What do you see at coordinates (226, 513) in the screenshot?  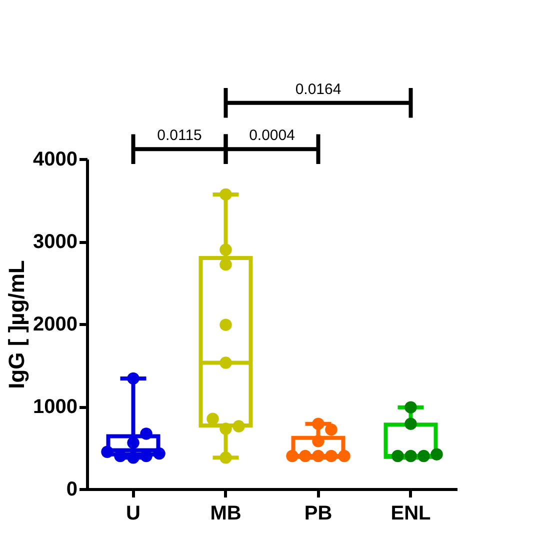 I see `x-tick-label: MB` at bounding box center [226, 513].